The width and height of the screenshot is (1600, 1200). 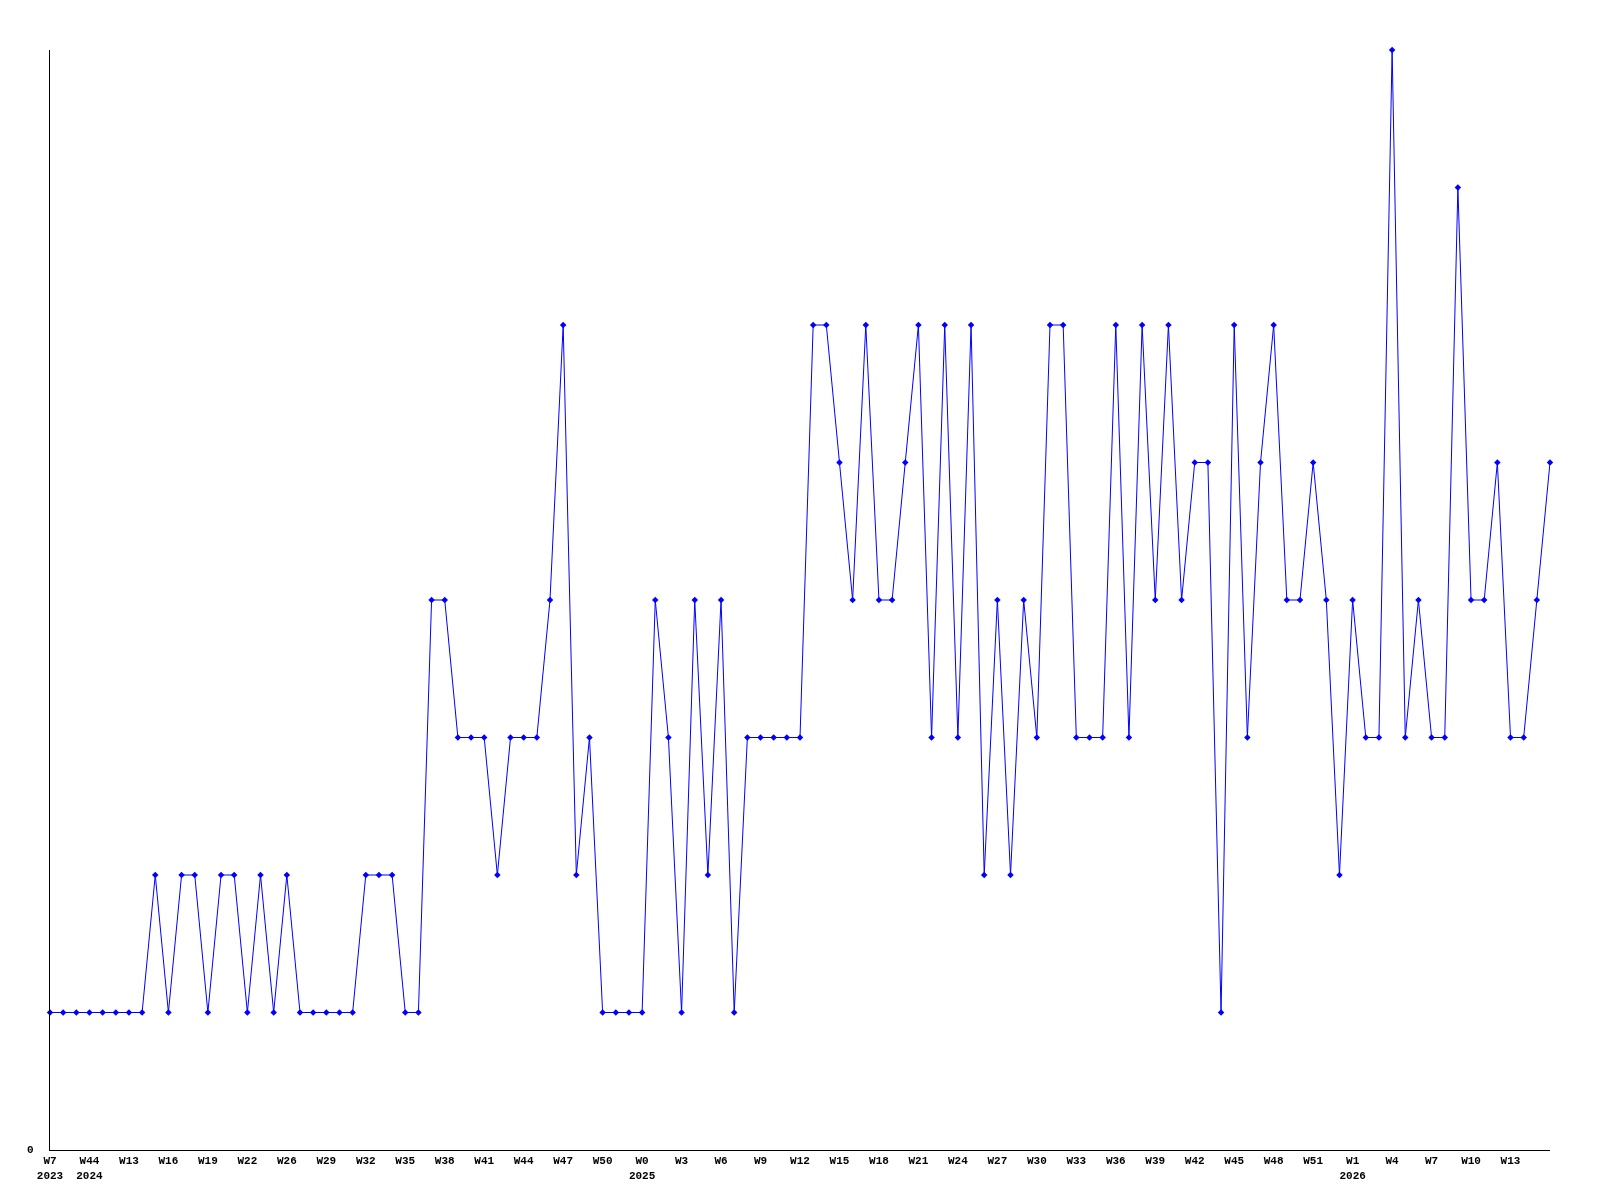 I want to click on x-tick-label: W24, so click(x=958, y=1161).